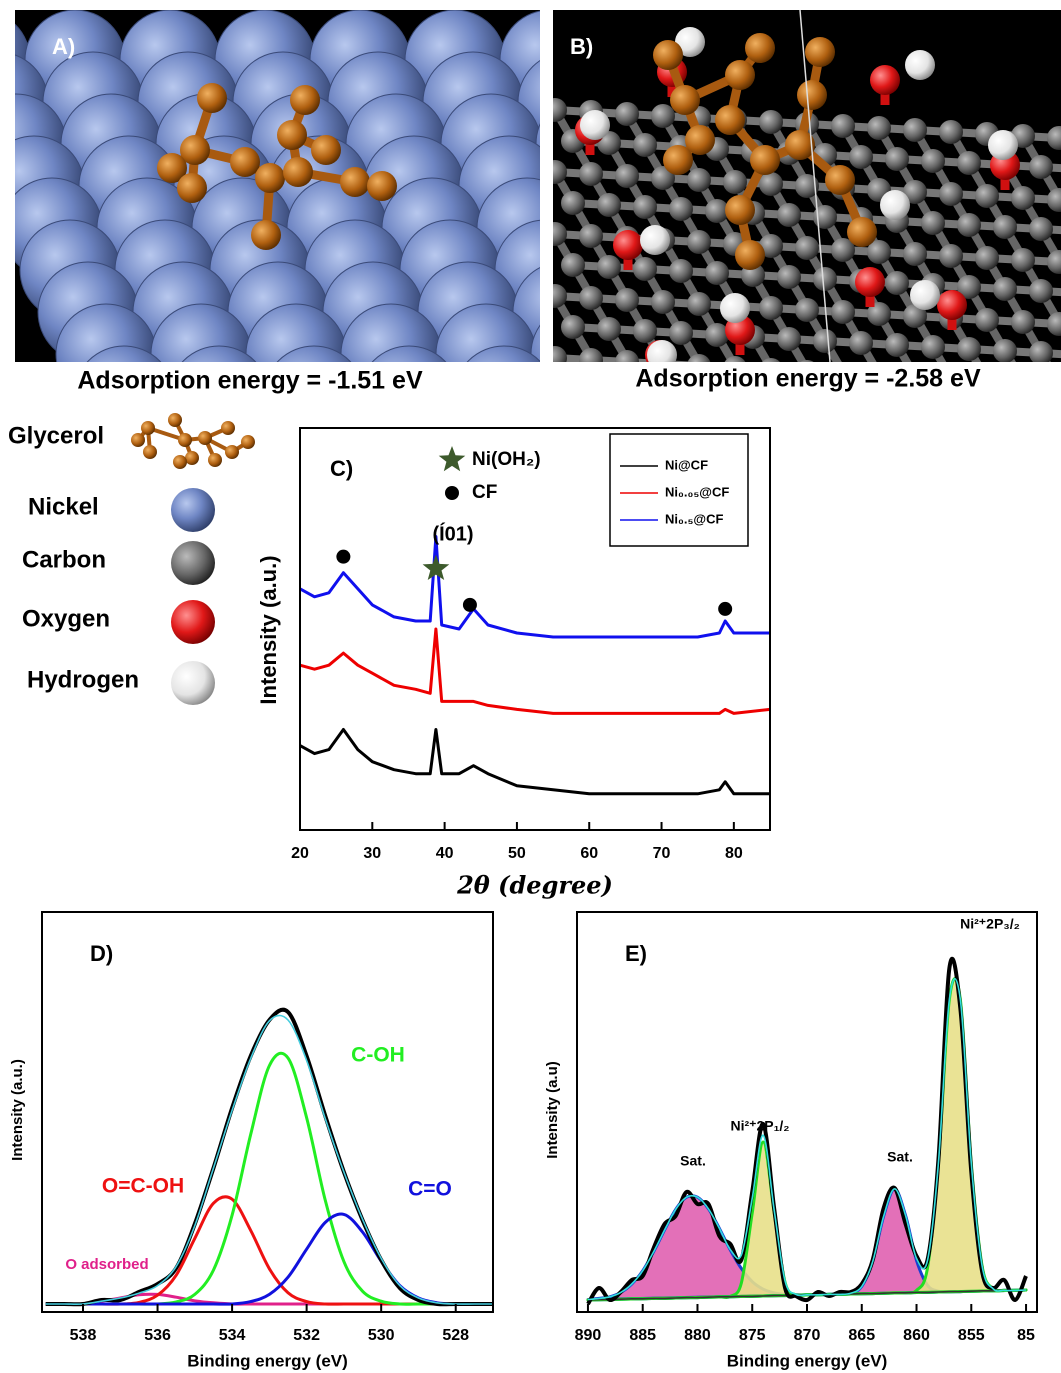 Image resolution: width=1061 pixels, height=1373 pixels. What do you see at coordinates (106, 1264) in the screenshot?
I see `component-label: O adsorbed` at bounding box center [106, 1264].